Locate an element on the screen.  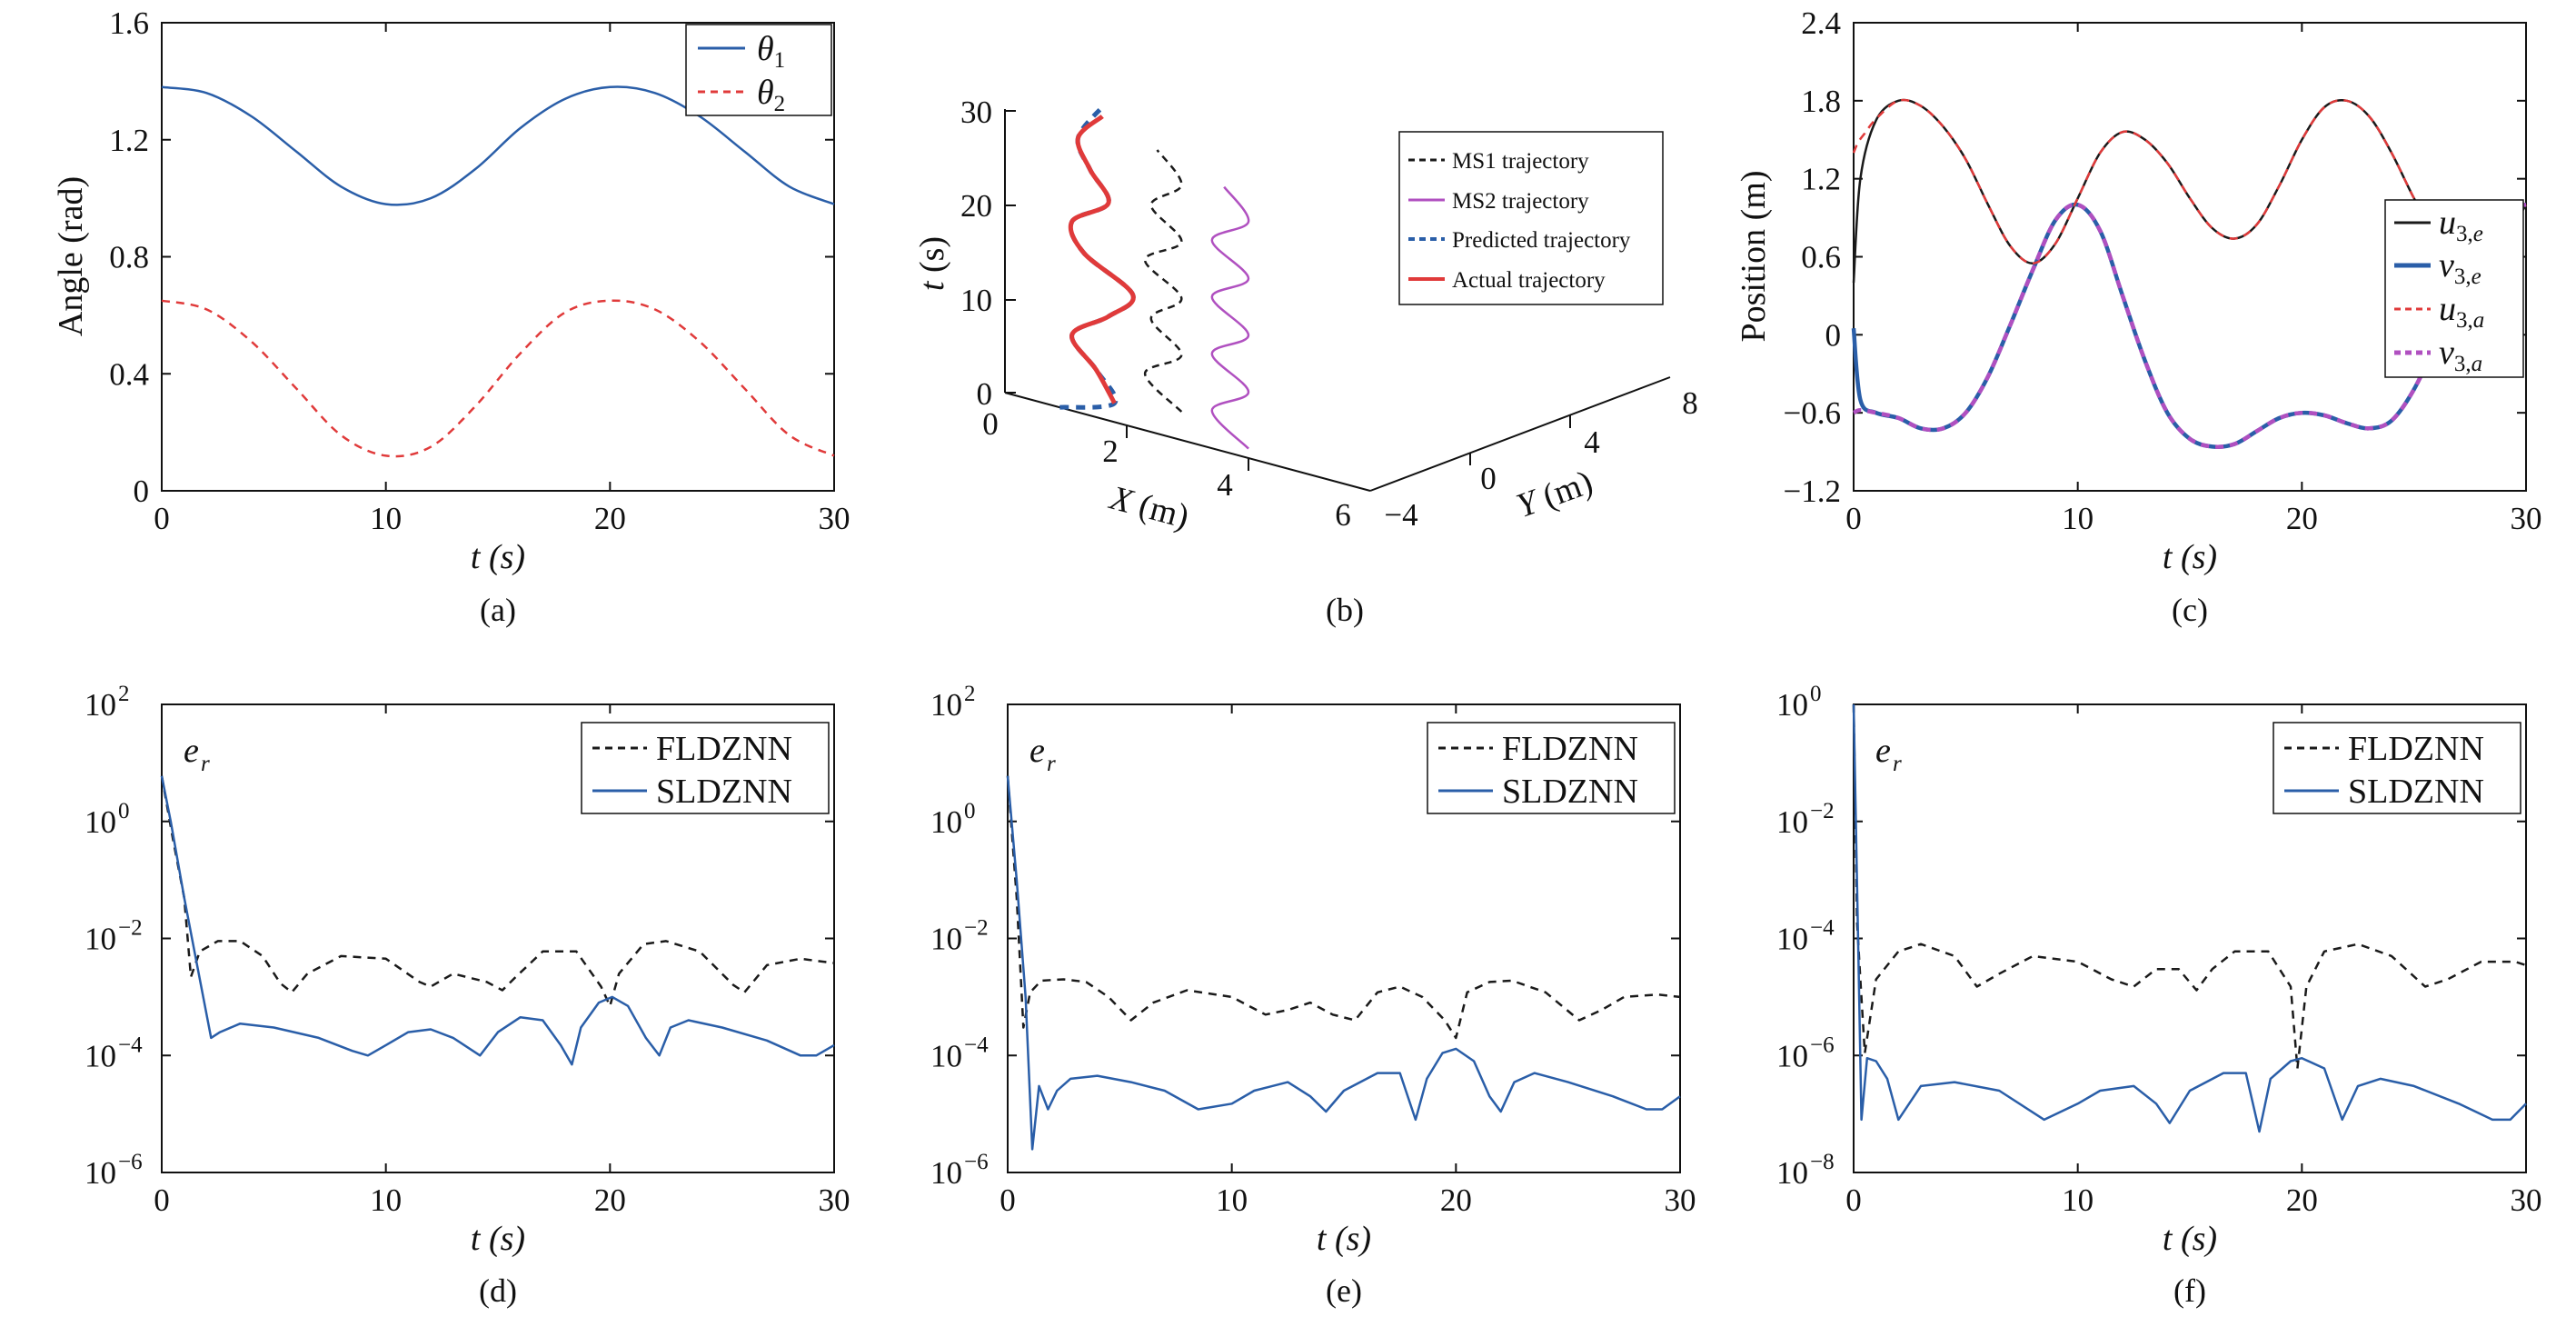
y-axis-label: Angle (rad) is located at coordinates (71, 256).